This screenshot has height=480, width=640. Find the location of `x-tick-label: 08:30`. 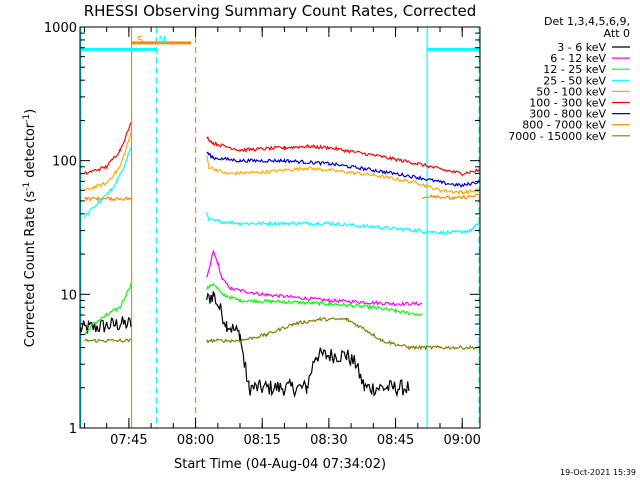

x-tick-label: 08:30 is located at coordinates (328, 440).